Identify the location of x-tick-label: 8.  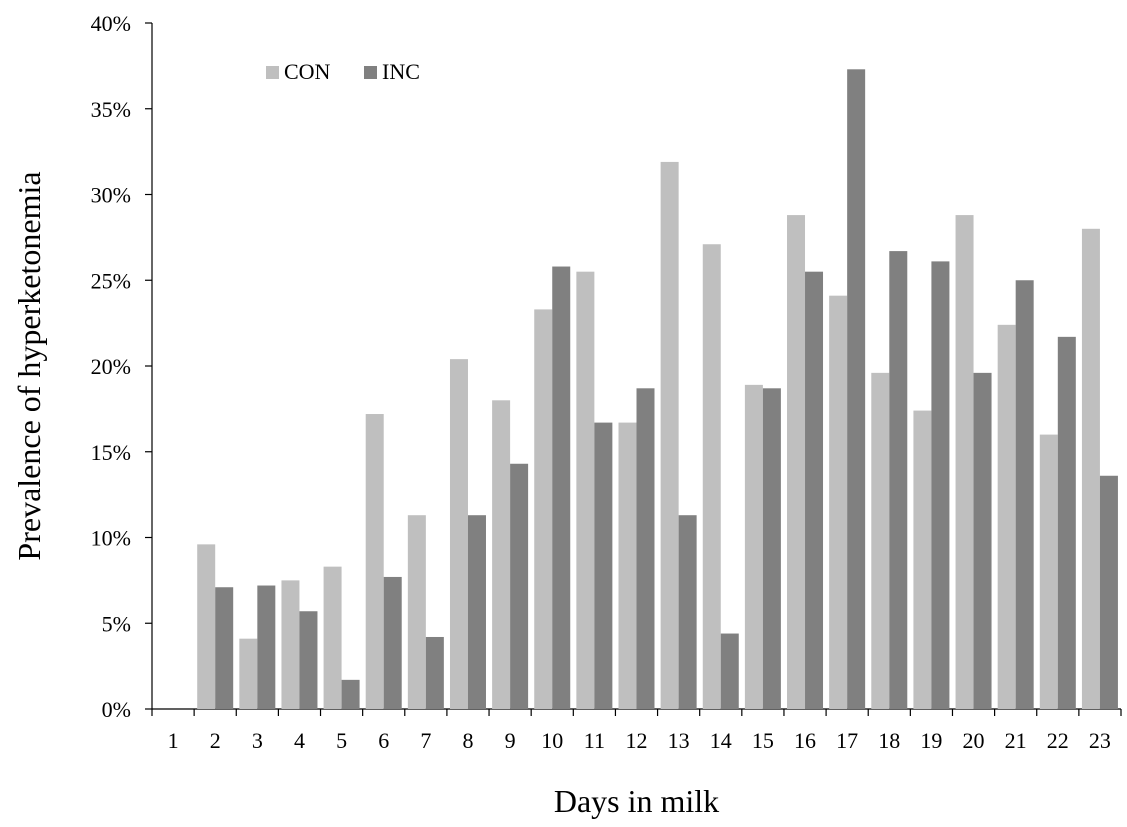
(467, 740).